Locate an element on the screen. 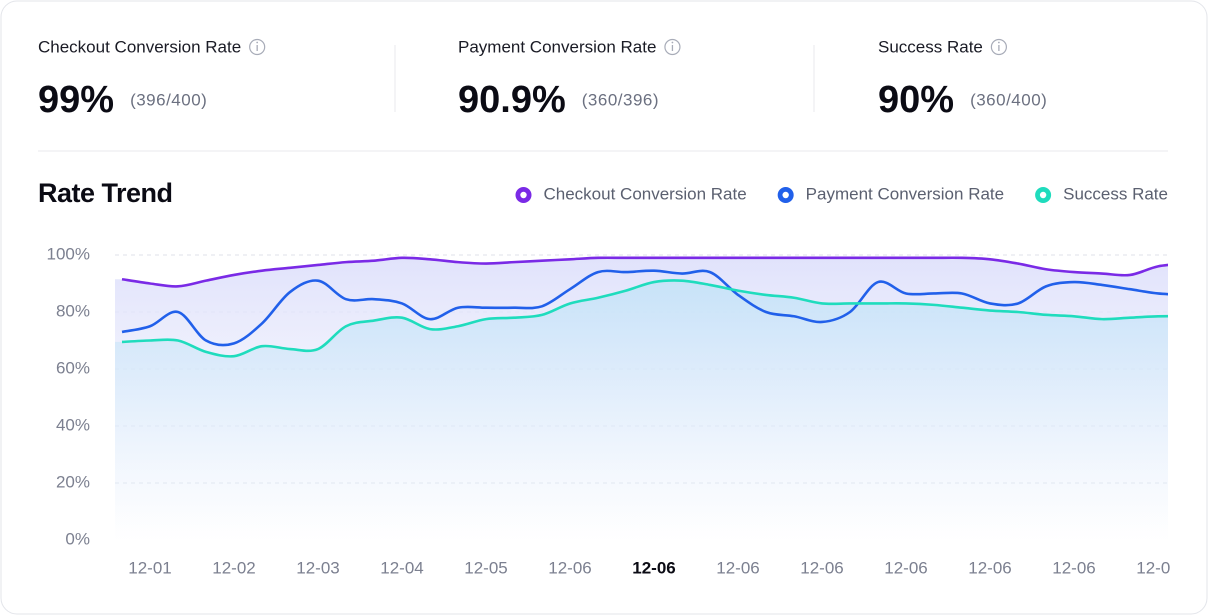  legend-label: Success Rate is located at coordinates (1115, 193).